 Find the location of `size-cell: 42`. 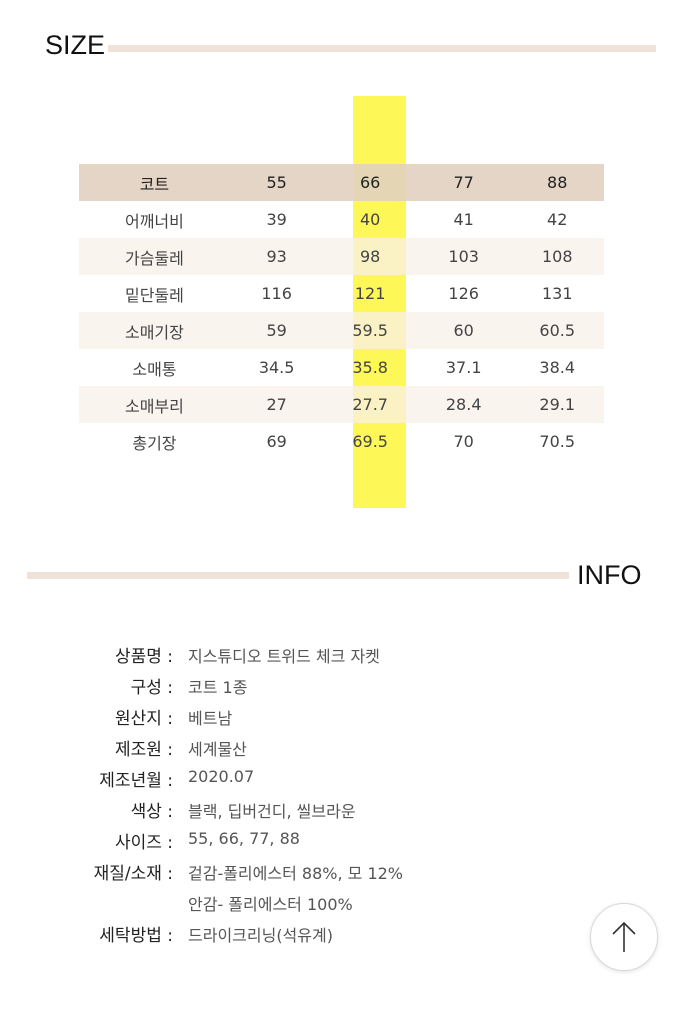

size-cell: 42 is located at coordinates (557, 219).